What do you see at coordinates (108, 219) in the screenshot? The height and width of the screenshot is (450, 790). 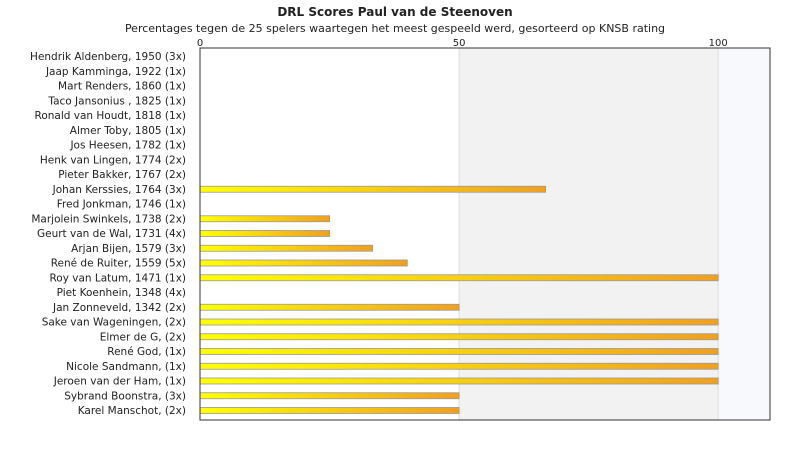 I see `category-label: Marjolein Swinkels, 1738 (2x)` at bounding box center [108, 219].